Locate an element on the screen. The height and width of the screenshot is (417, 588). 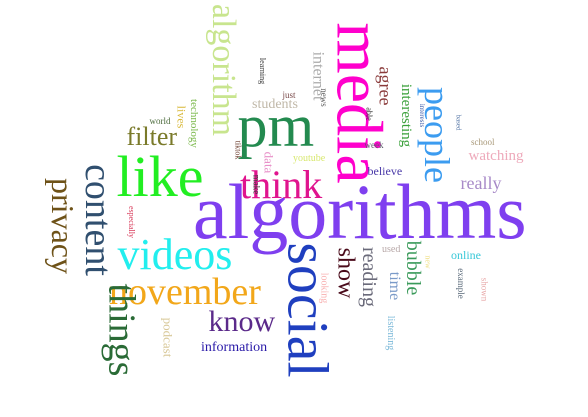
word-based: based is located at coordinates (458, 122).